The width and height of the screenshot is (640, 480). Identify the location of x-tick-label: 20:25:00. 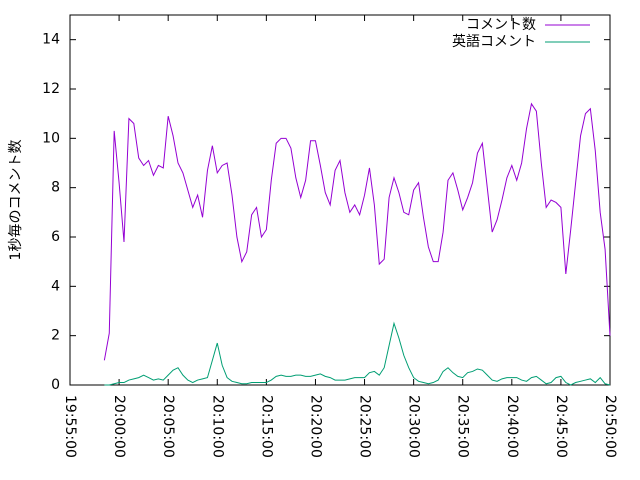
(365, 426).